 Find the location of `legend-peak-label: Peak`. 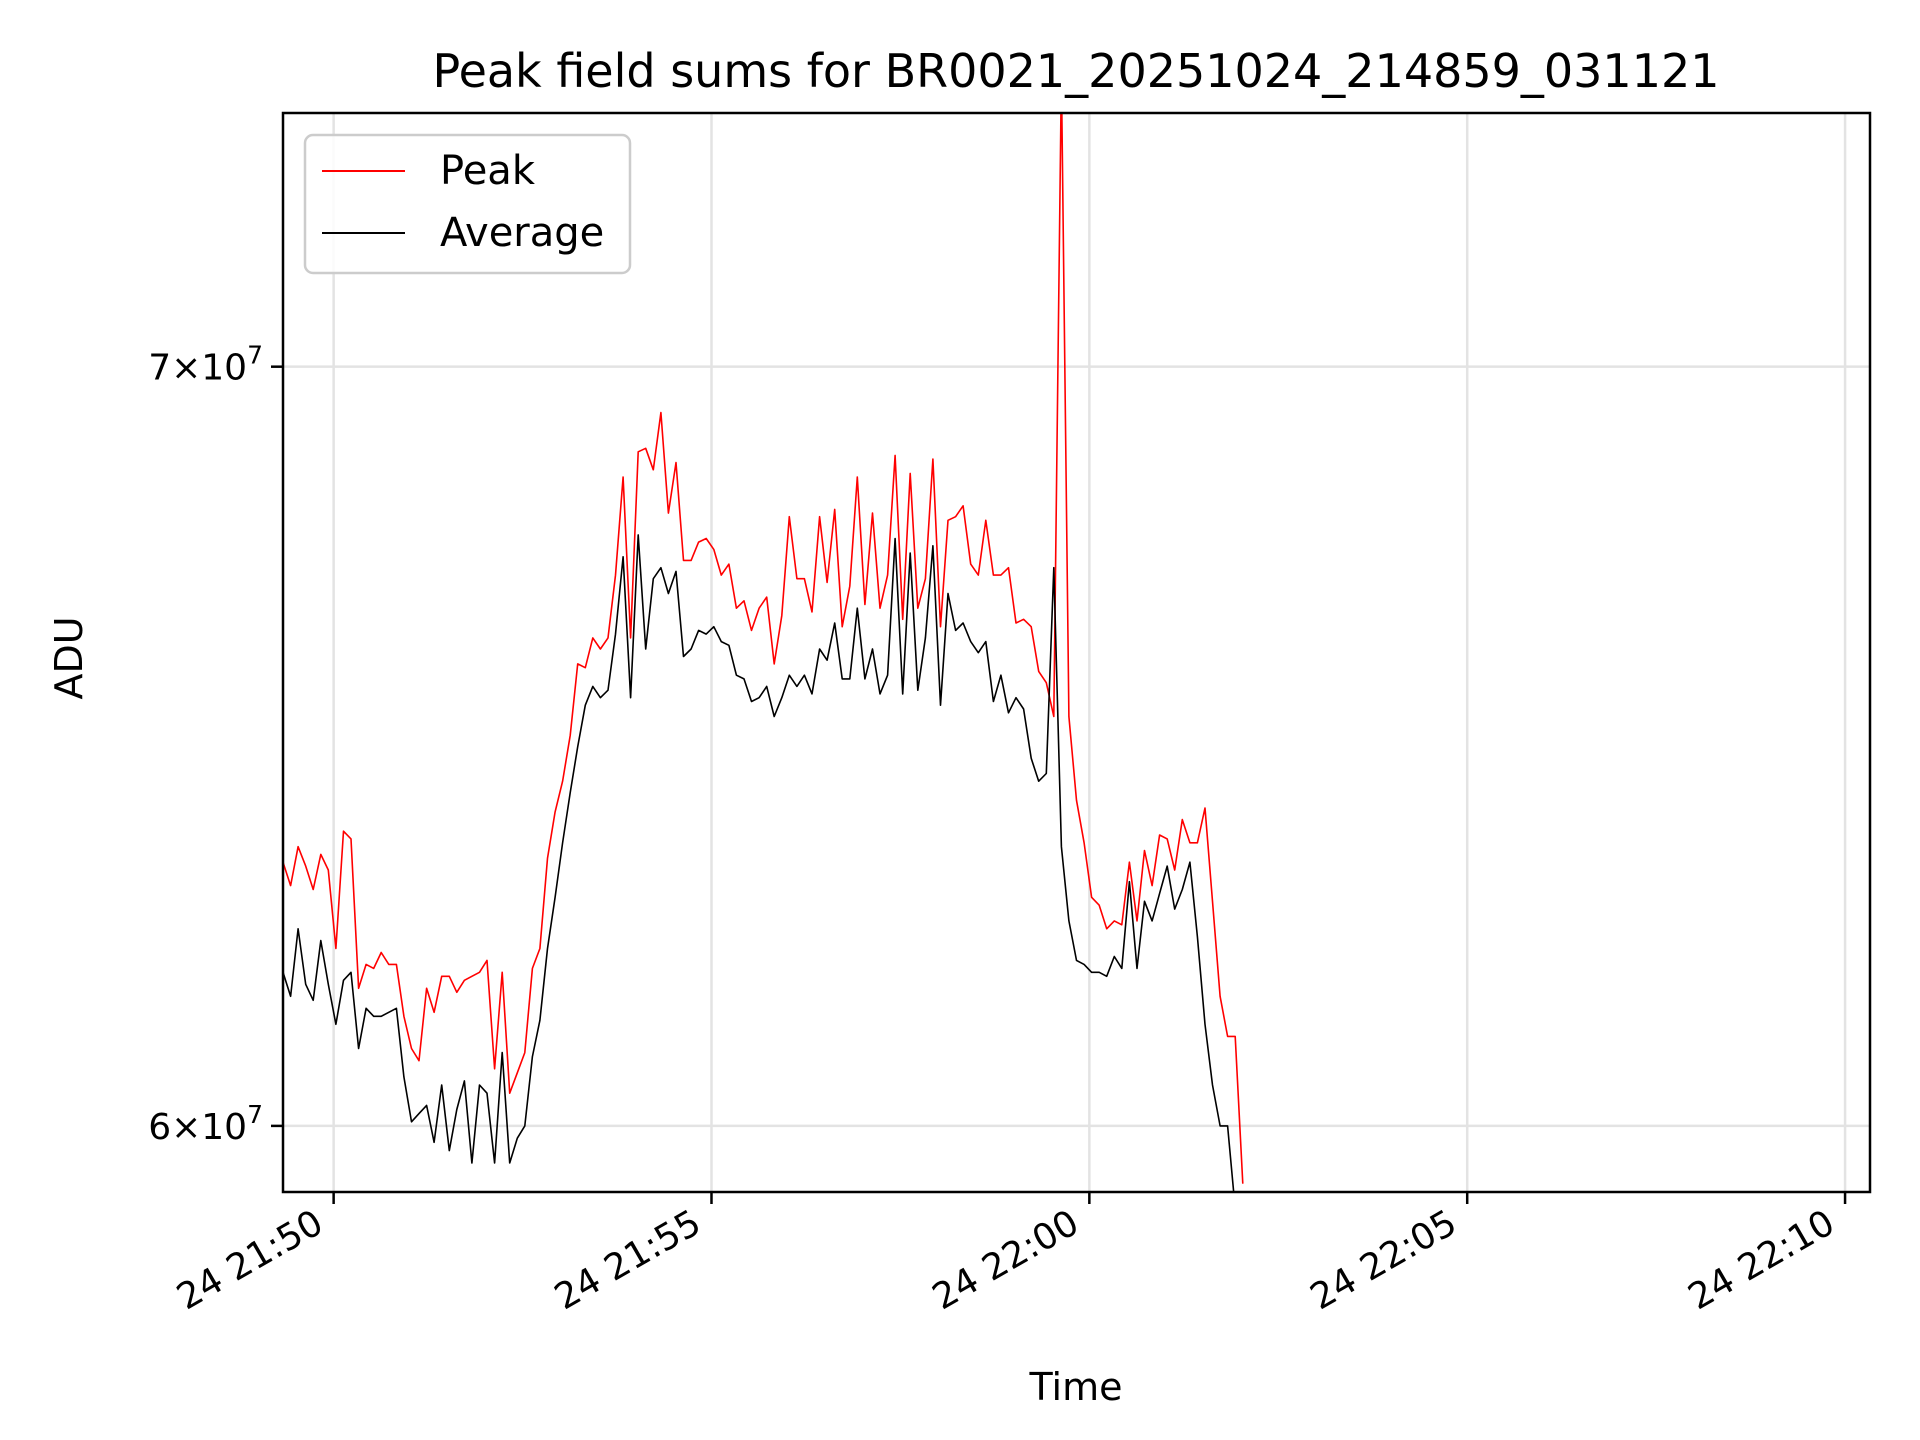

legend-peak-label: Peak is located at coordinates (488, 171).